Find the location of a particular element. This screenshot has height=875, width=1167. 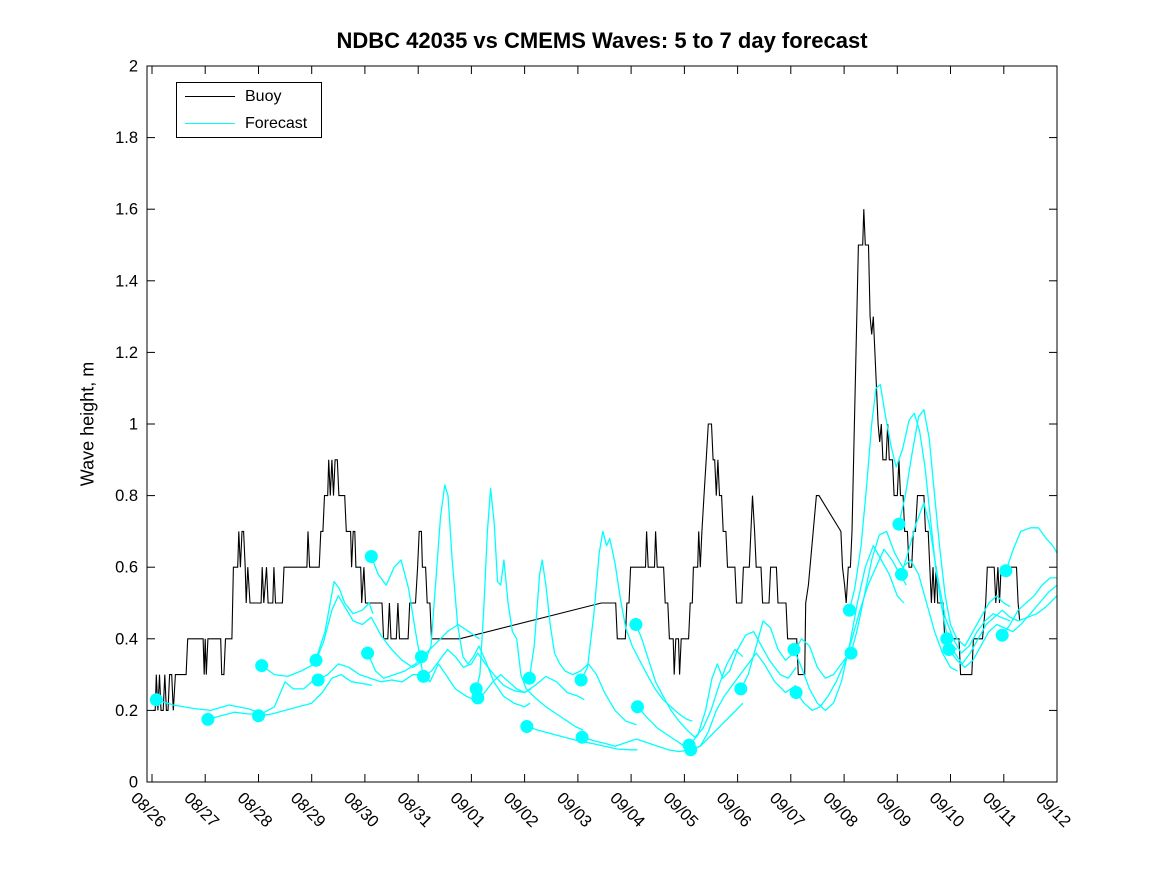

x-tick-label-09/12: 09/12 is located at coordinates (1053, 810).